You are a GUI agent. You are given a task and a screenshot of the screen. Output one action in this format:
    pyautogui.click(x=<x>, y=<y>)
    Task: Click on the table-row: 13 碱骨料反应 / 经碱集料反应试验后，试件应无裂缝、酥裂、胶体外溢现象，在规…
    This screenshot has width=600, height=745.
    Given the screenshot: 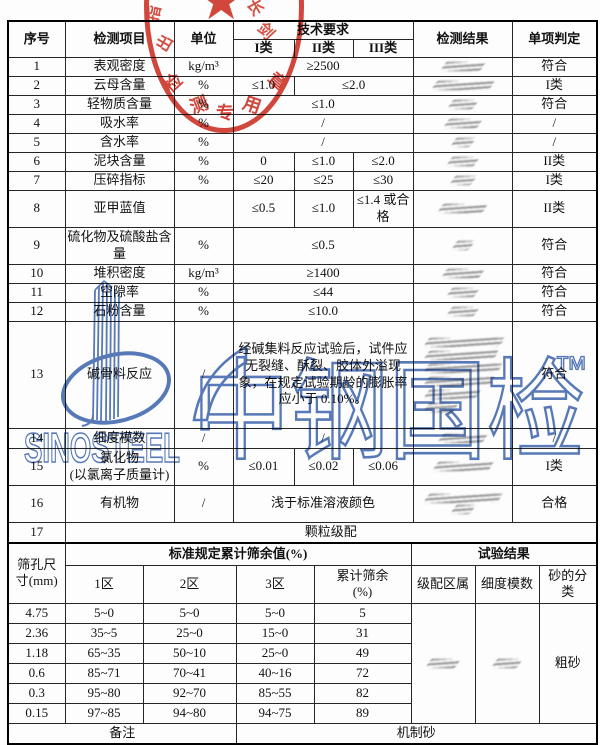 What is the action you would take?
    pyautogui.click(x=302, y=374)
    